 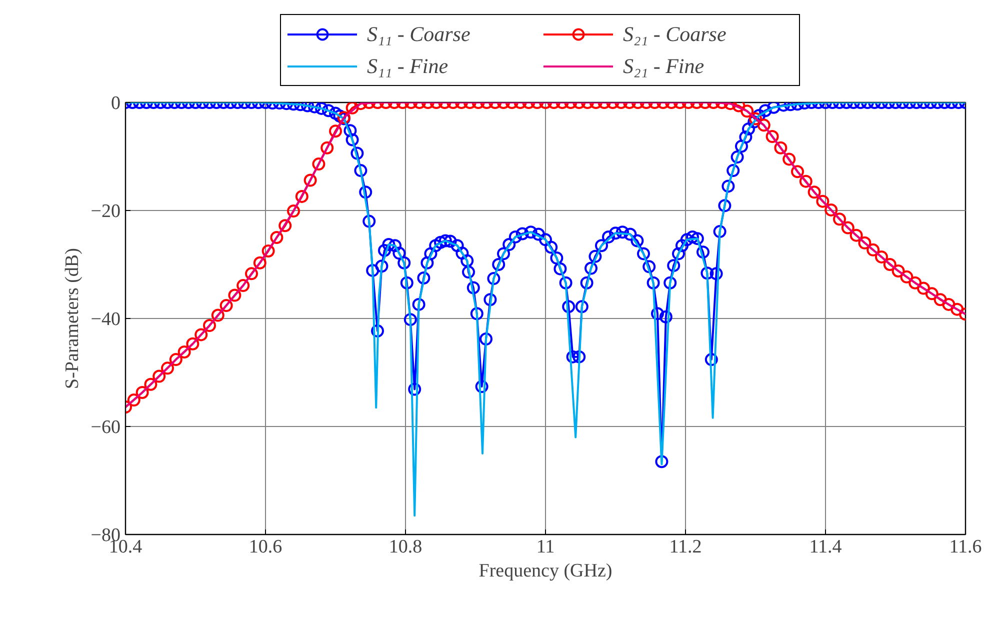 What do you see at coordinates (265, 547) in the screenshot?
I see `x-tick-label: 10.6` at bounding box center [265, 547].